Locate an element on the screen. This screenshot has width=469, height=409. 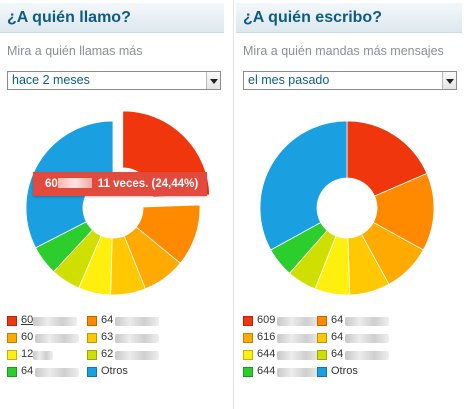
messages-title-bar: ¿A quién escribo? is located at coordinates (349, 18).